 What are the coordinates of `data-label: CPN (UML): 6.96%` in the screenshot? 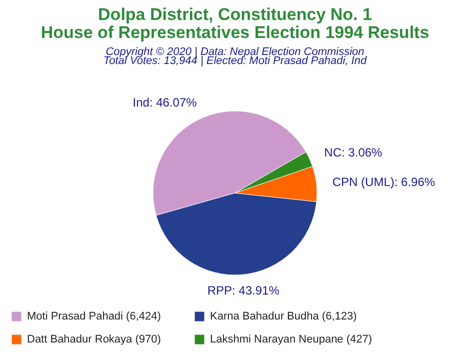 It's located at (384, 181).